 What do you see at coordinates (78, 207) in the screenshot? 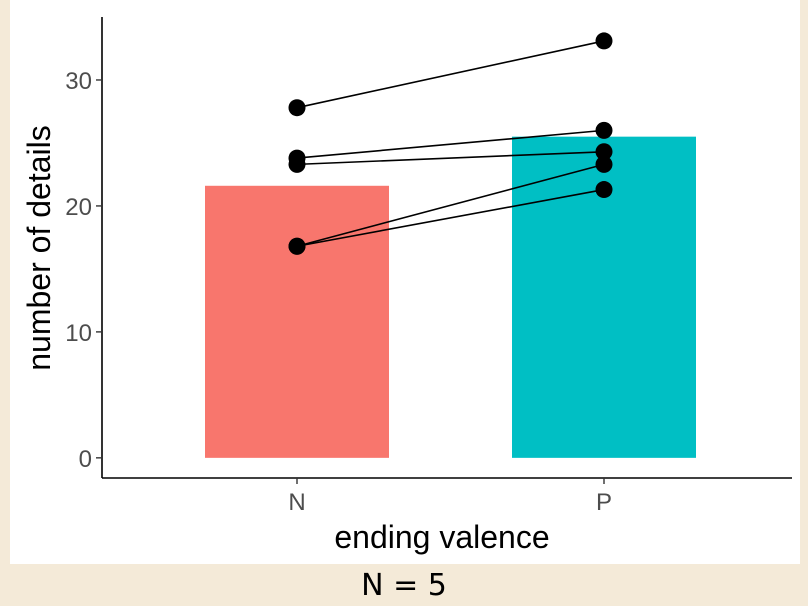
I see `y-tick-label-20: 20` at bounding box center [78, 207].